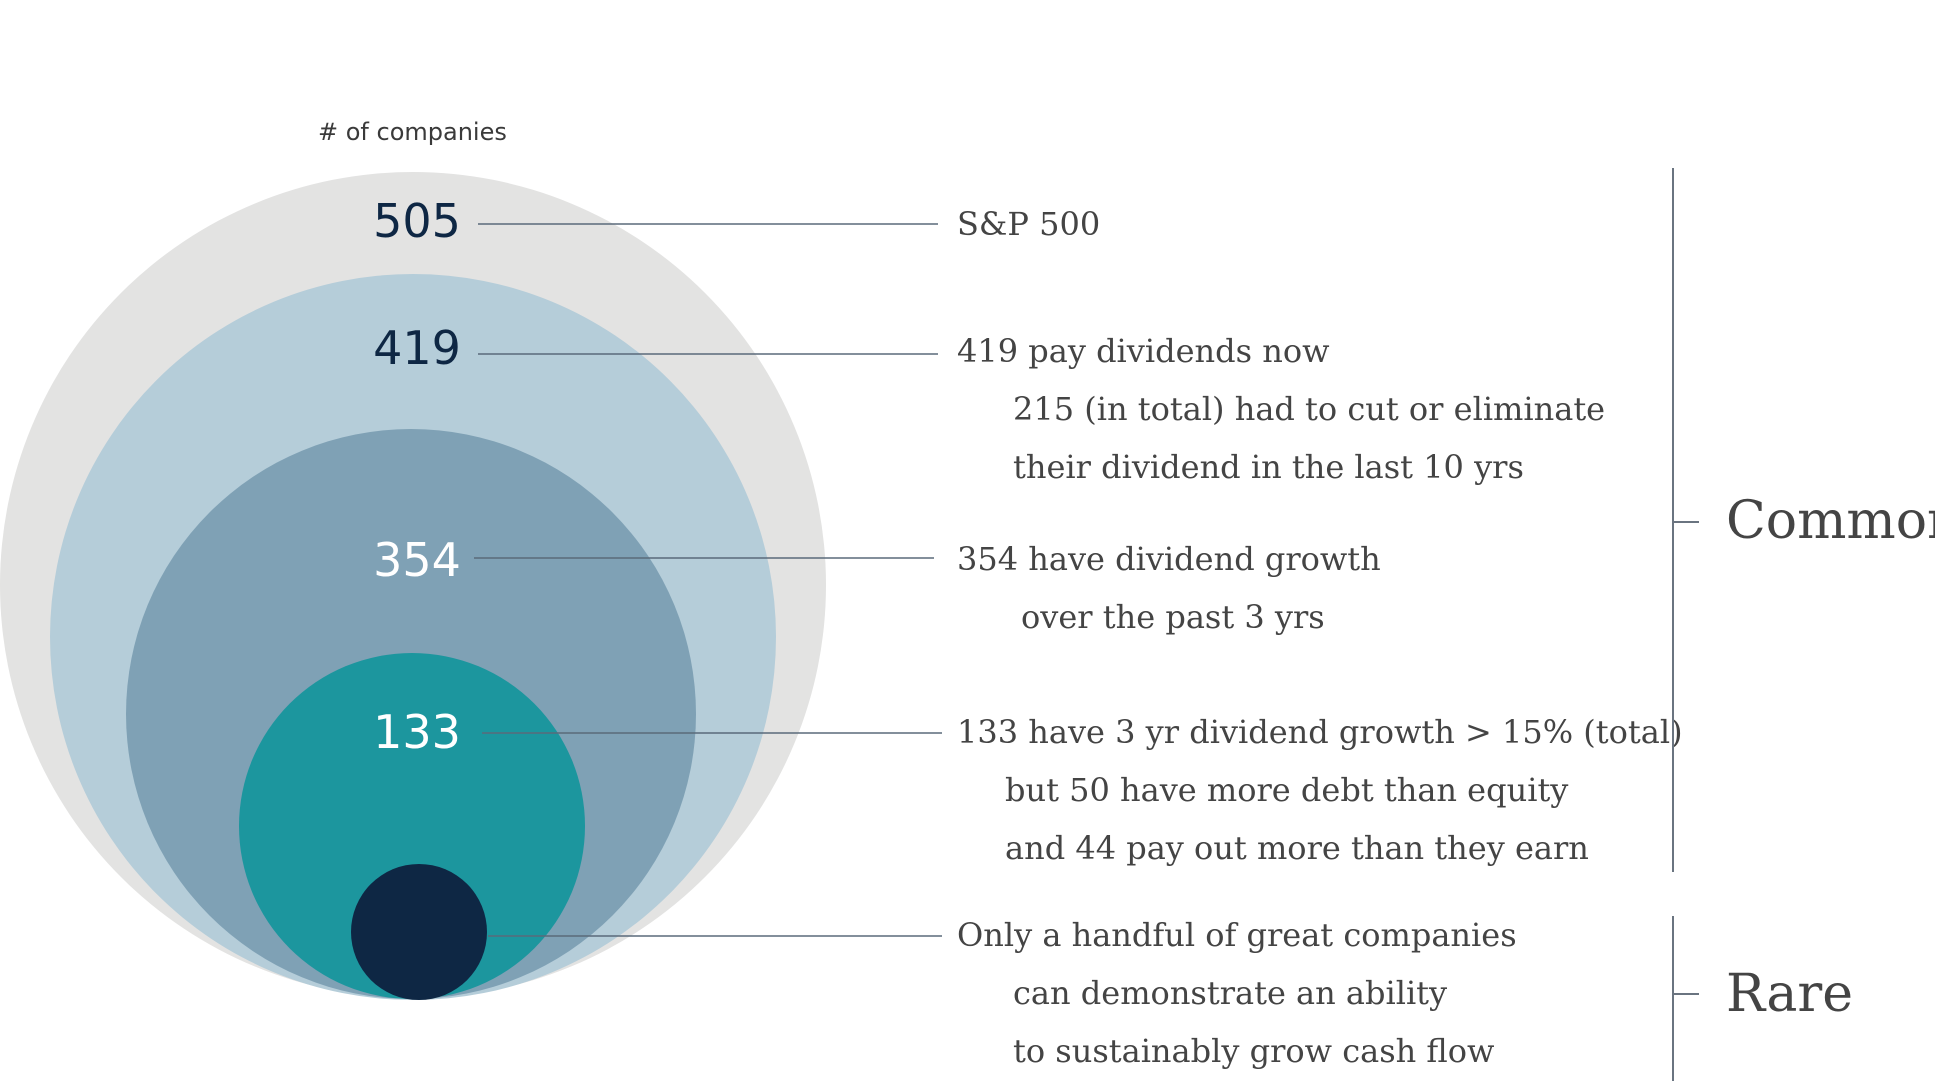  Describe the element at coordinates (1297, 848) in the screenshot. I see `level-detail: and 44 pay out more than they earn` at that location.